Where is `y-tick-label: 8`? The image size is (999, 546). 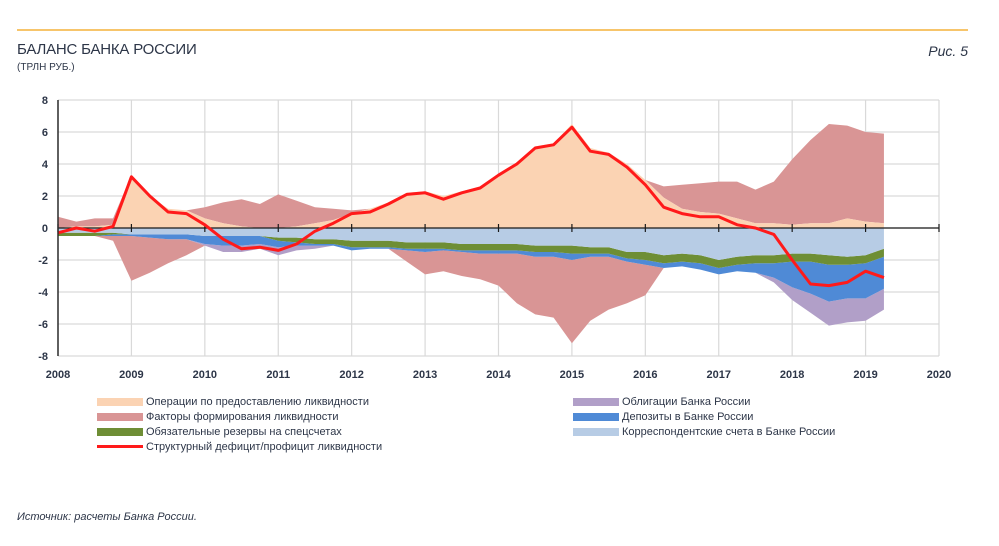
y-tick-label: 8 is located at coordinates (45, 101).